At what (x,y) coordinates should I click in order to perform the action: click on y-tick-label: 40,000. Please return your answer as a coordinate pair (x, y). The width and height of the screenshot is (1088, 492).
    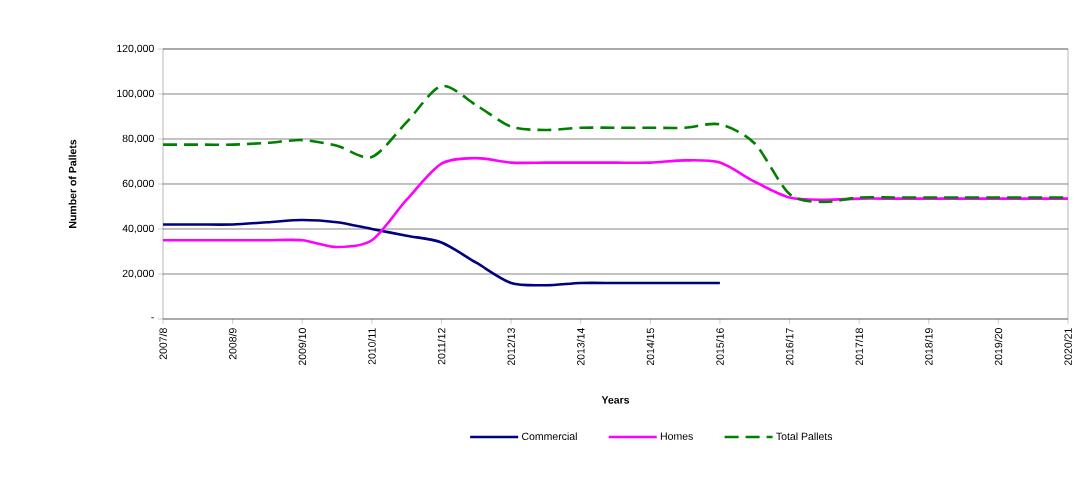
    Looking at the image, I should click on (138, 229).